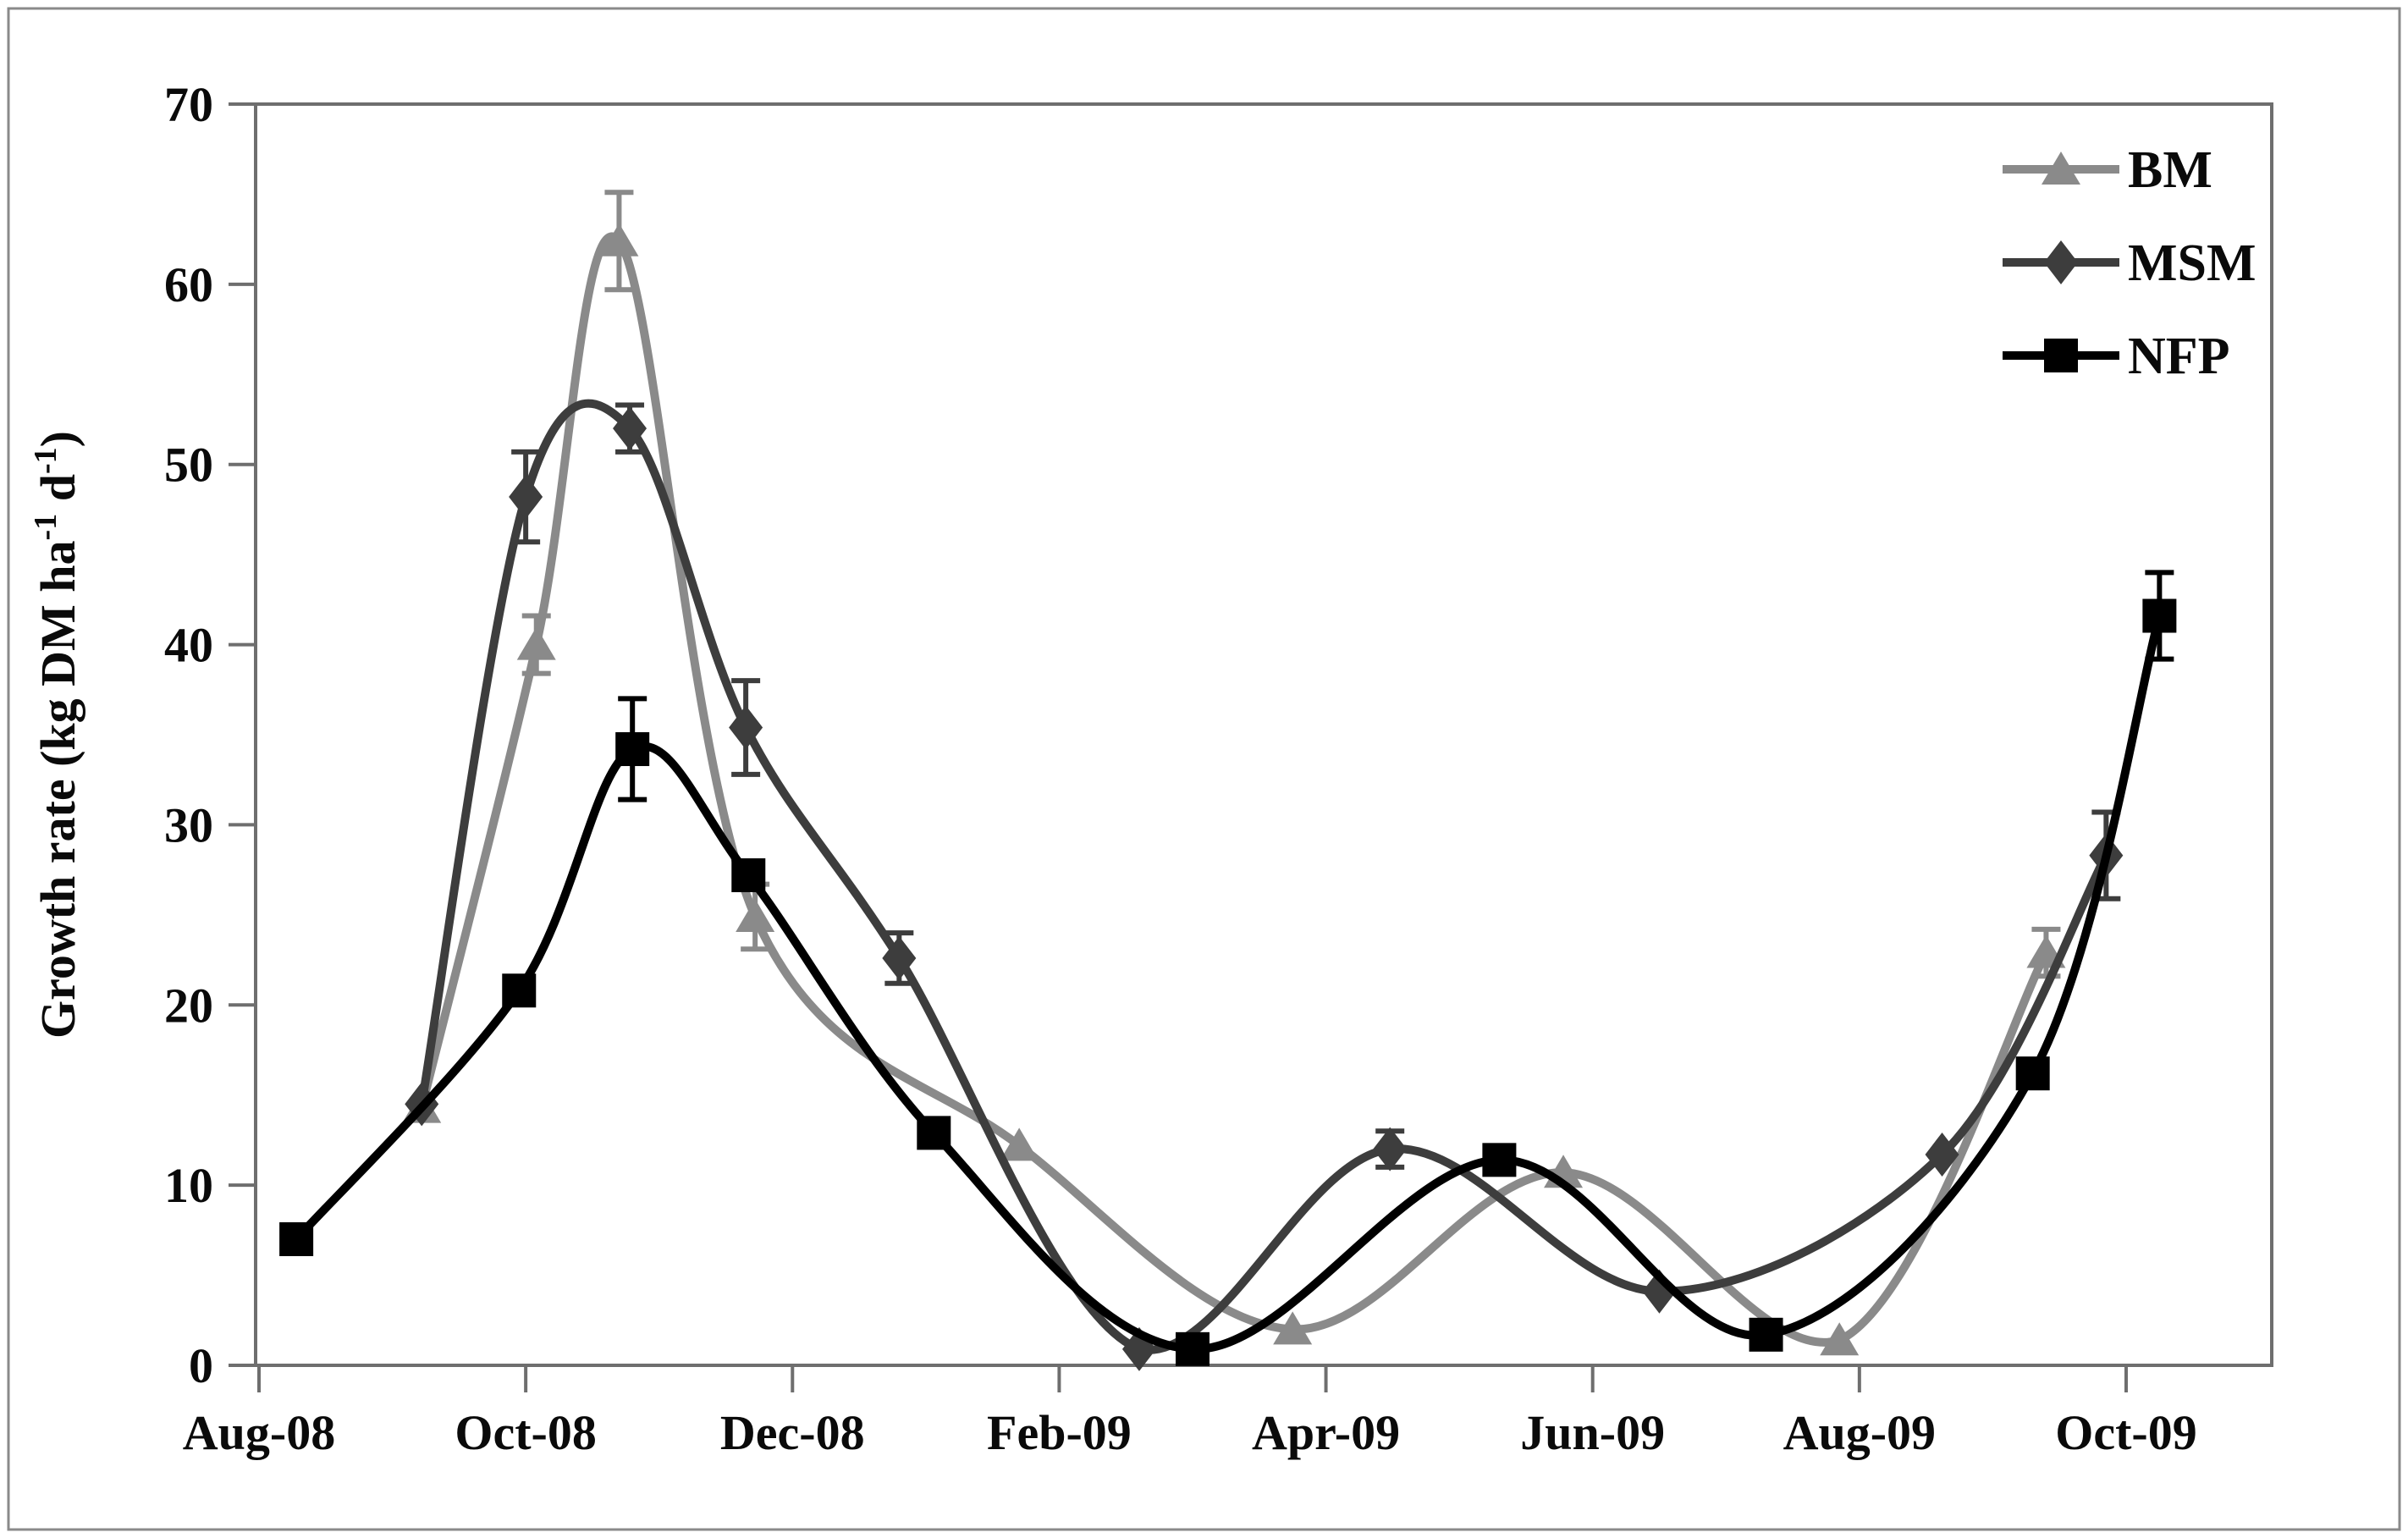 This screenshot has width=2408, height=1538. I want to click on y-tick-label: 60, so click(188, 284).